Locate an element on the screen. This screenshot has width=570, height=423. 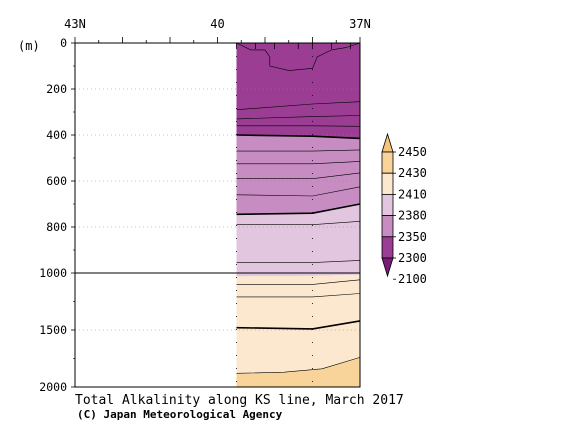
y-tick-label-200: 200 is located at coordinates (56, 89).